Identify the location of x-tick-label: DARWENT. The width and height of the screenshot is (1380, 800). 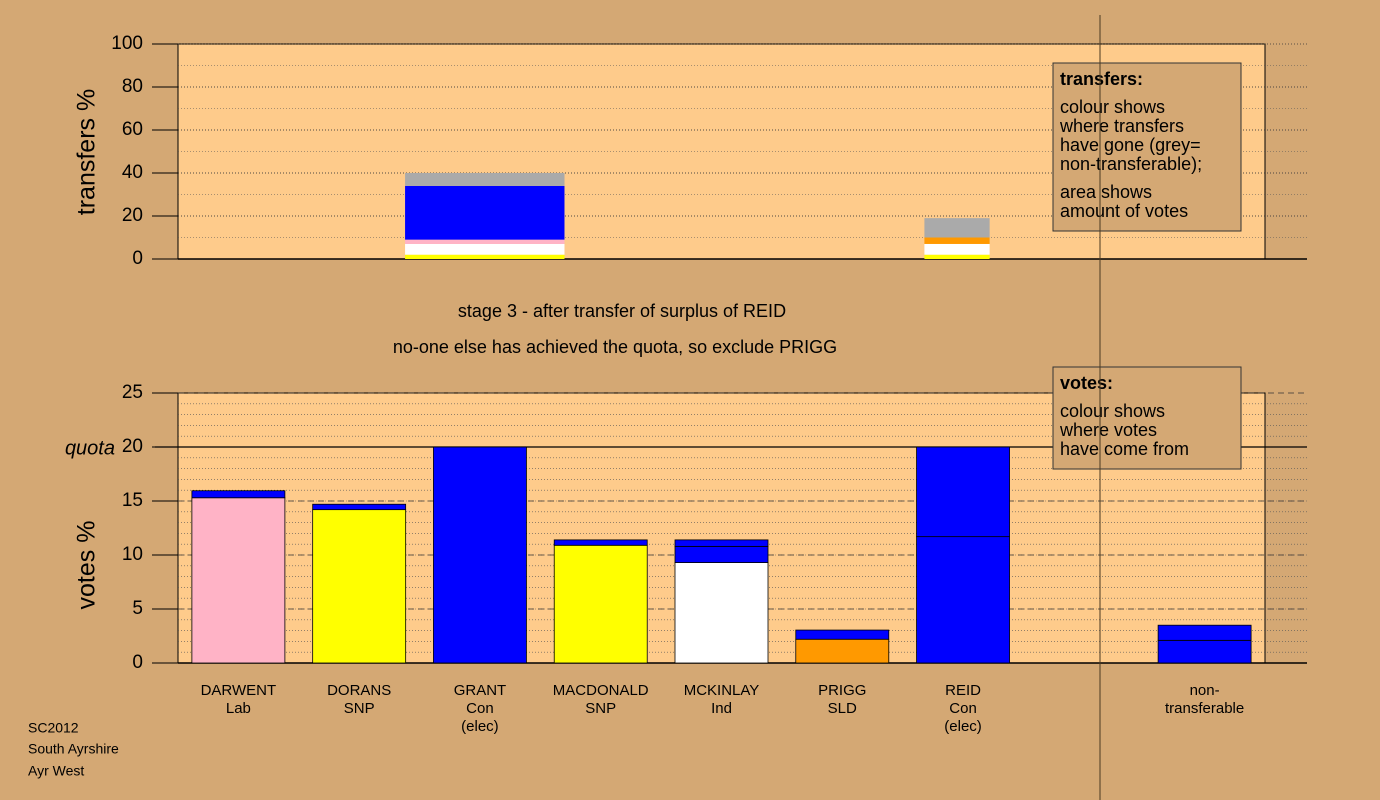
(239, 690).